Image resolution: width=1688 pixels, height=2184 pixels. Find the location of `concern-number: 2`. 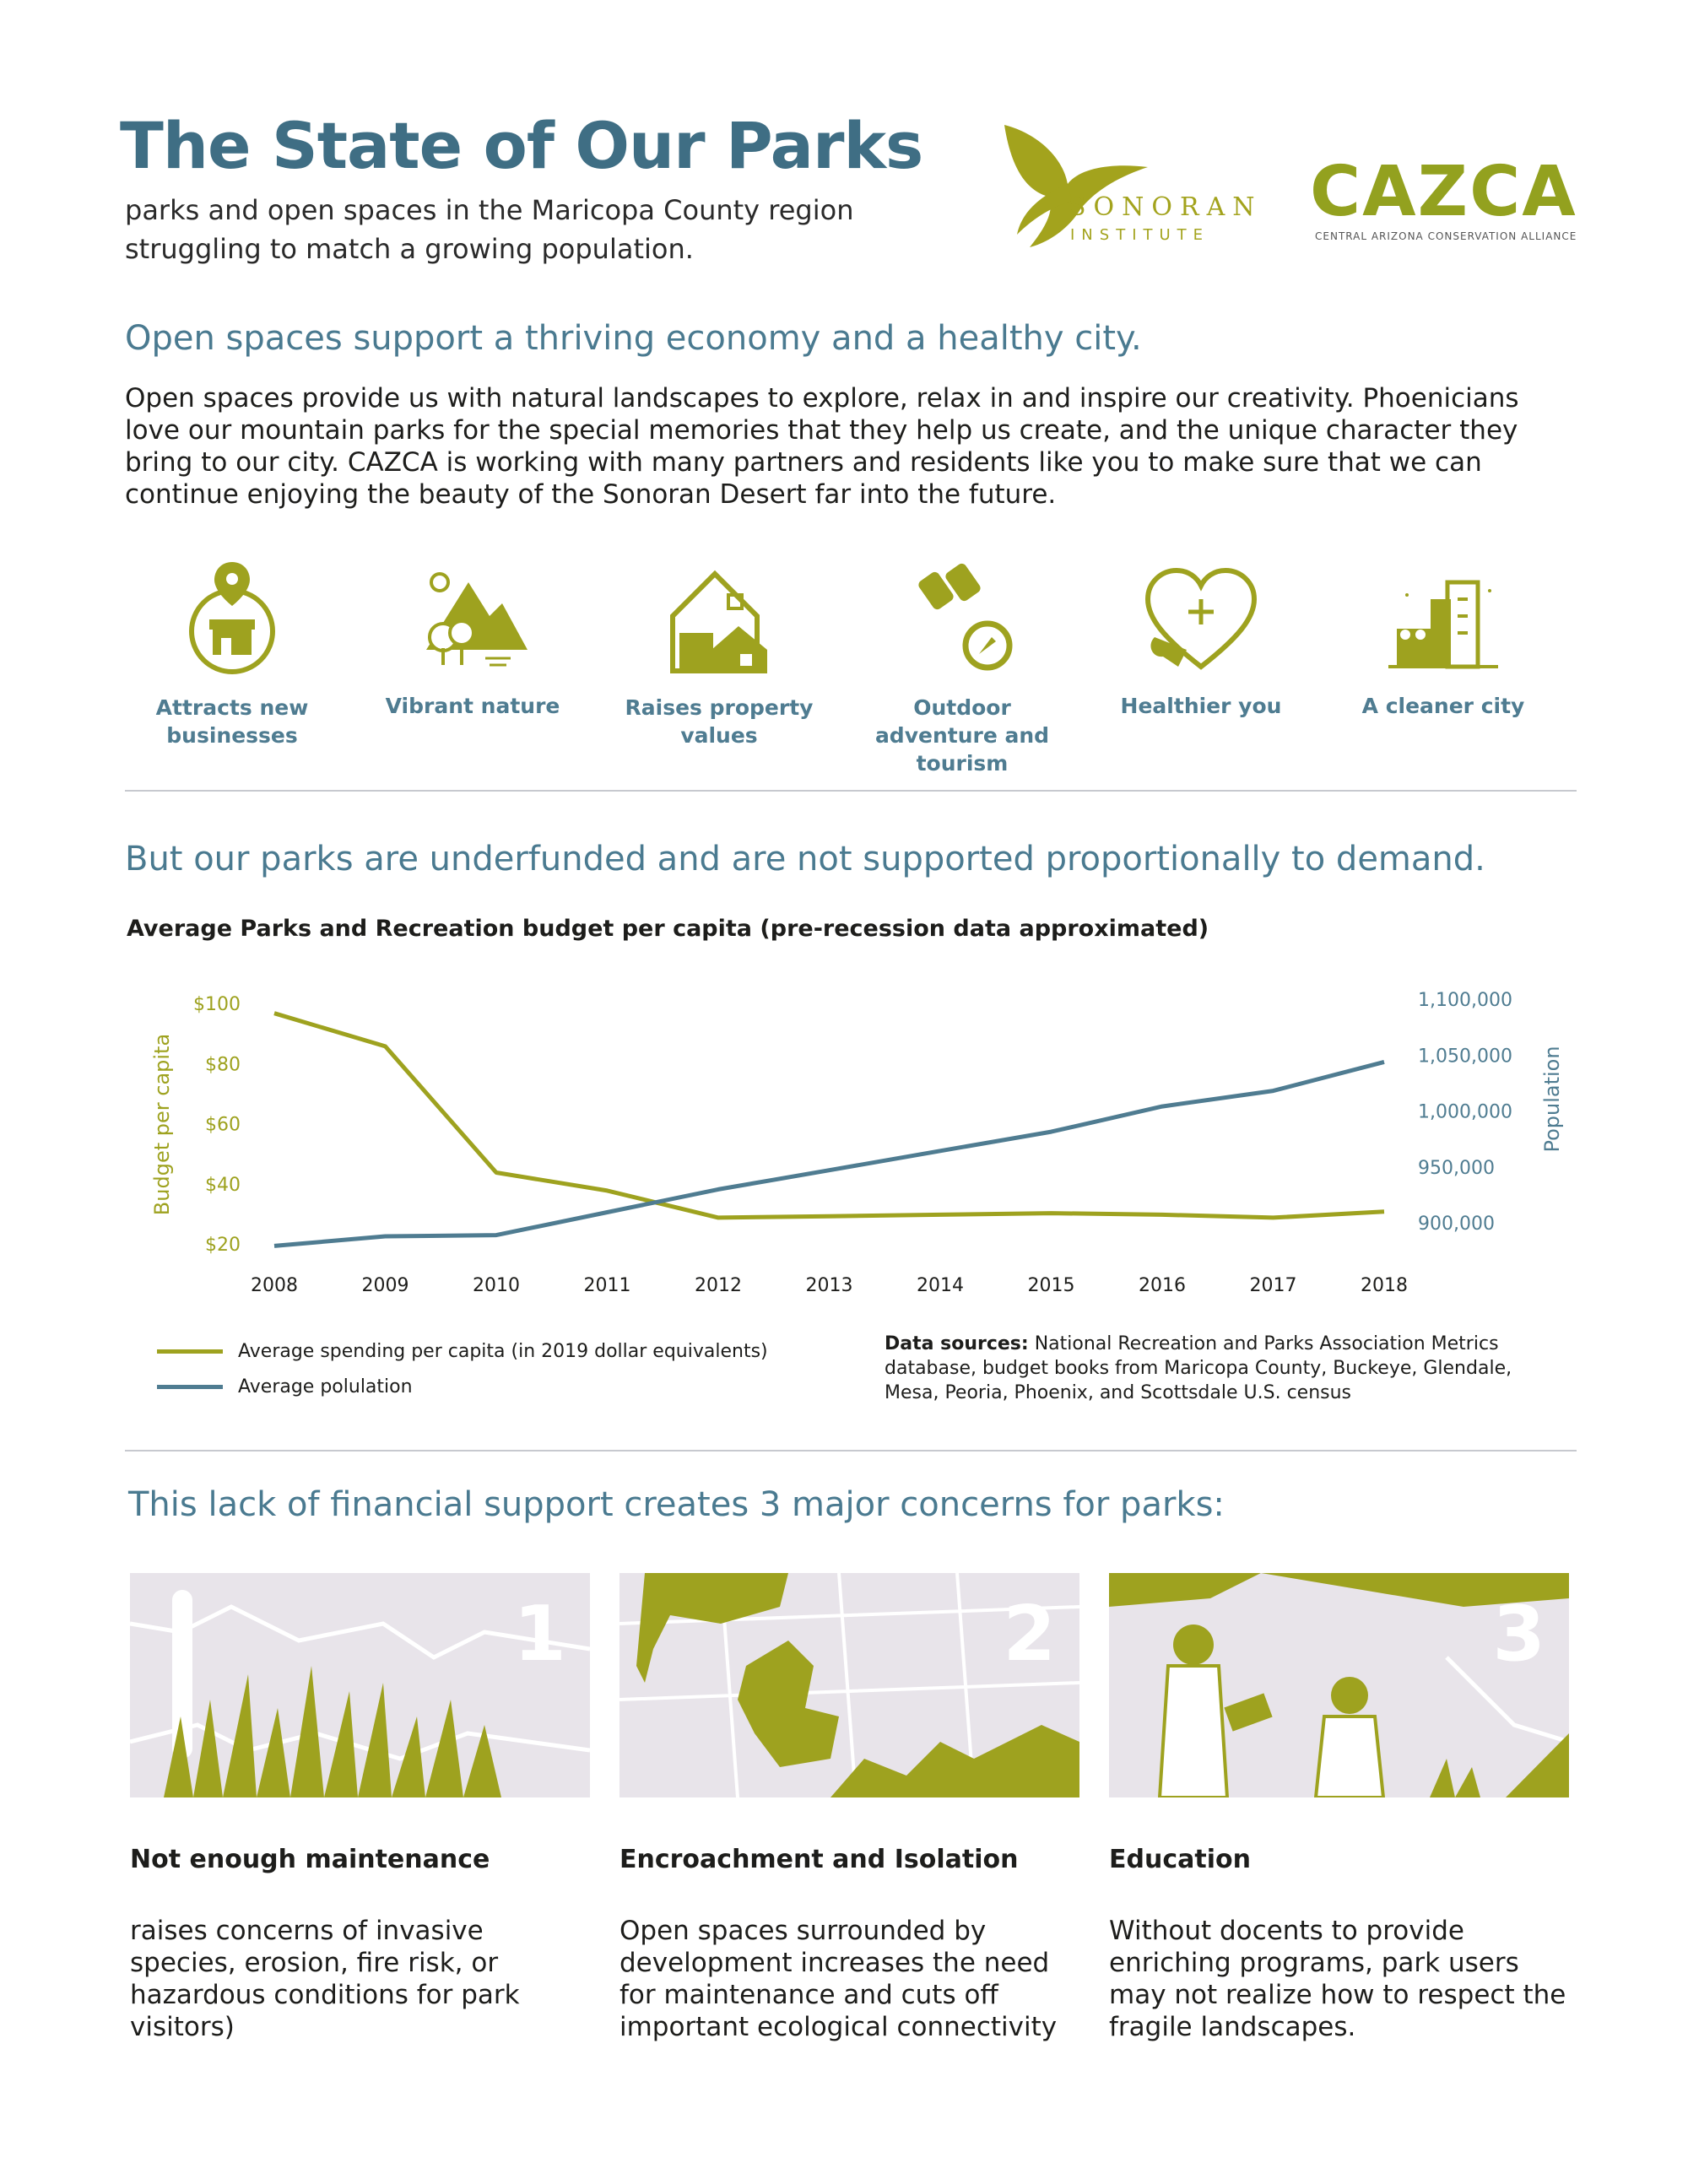

concern-number: 2 is located at coordinates (1029, 1634).